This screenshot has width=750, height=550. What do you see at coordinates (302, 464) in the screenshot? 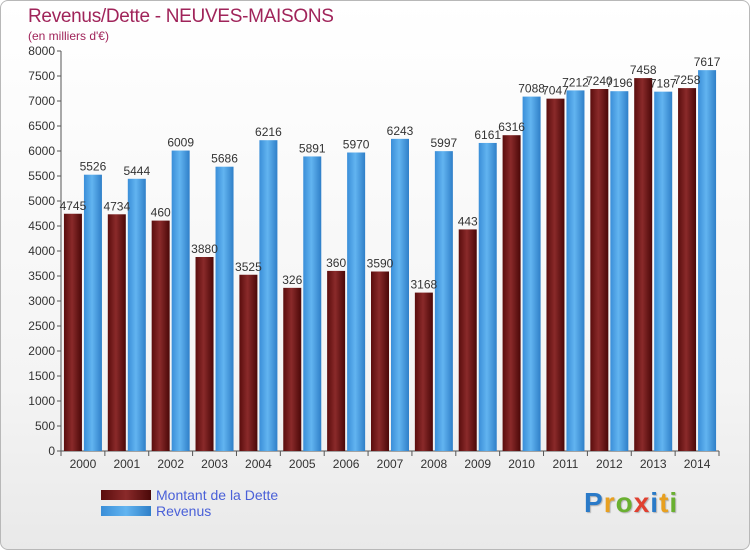
I see `x-tick-label: 2005` at bounding box center [302, 464].